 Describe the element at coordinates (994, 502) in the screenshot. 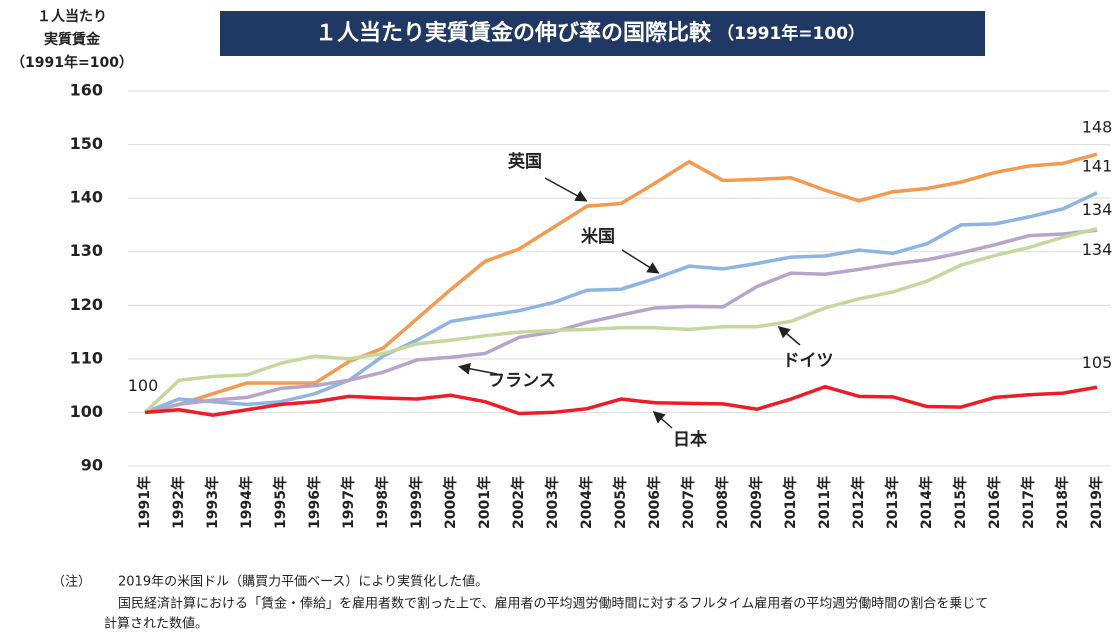

I see `x-tick-label: 2016年` at that location.